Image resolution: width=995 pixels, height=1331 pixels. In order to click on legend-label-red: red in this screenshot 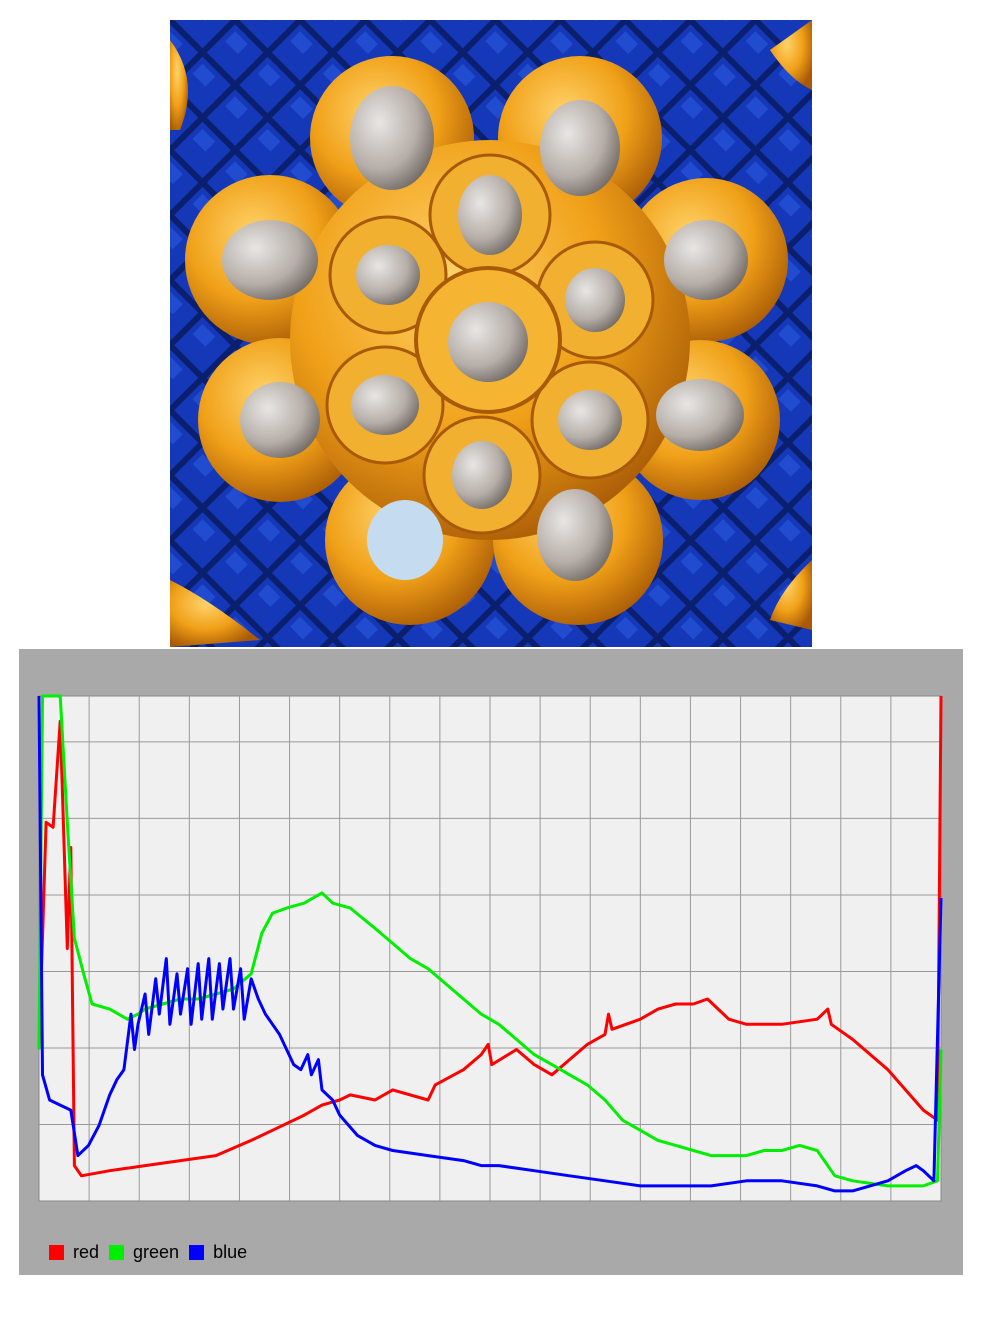, I will do `click(86, 1251)`.